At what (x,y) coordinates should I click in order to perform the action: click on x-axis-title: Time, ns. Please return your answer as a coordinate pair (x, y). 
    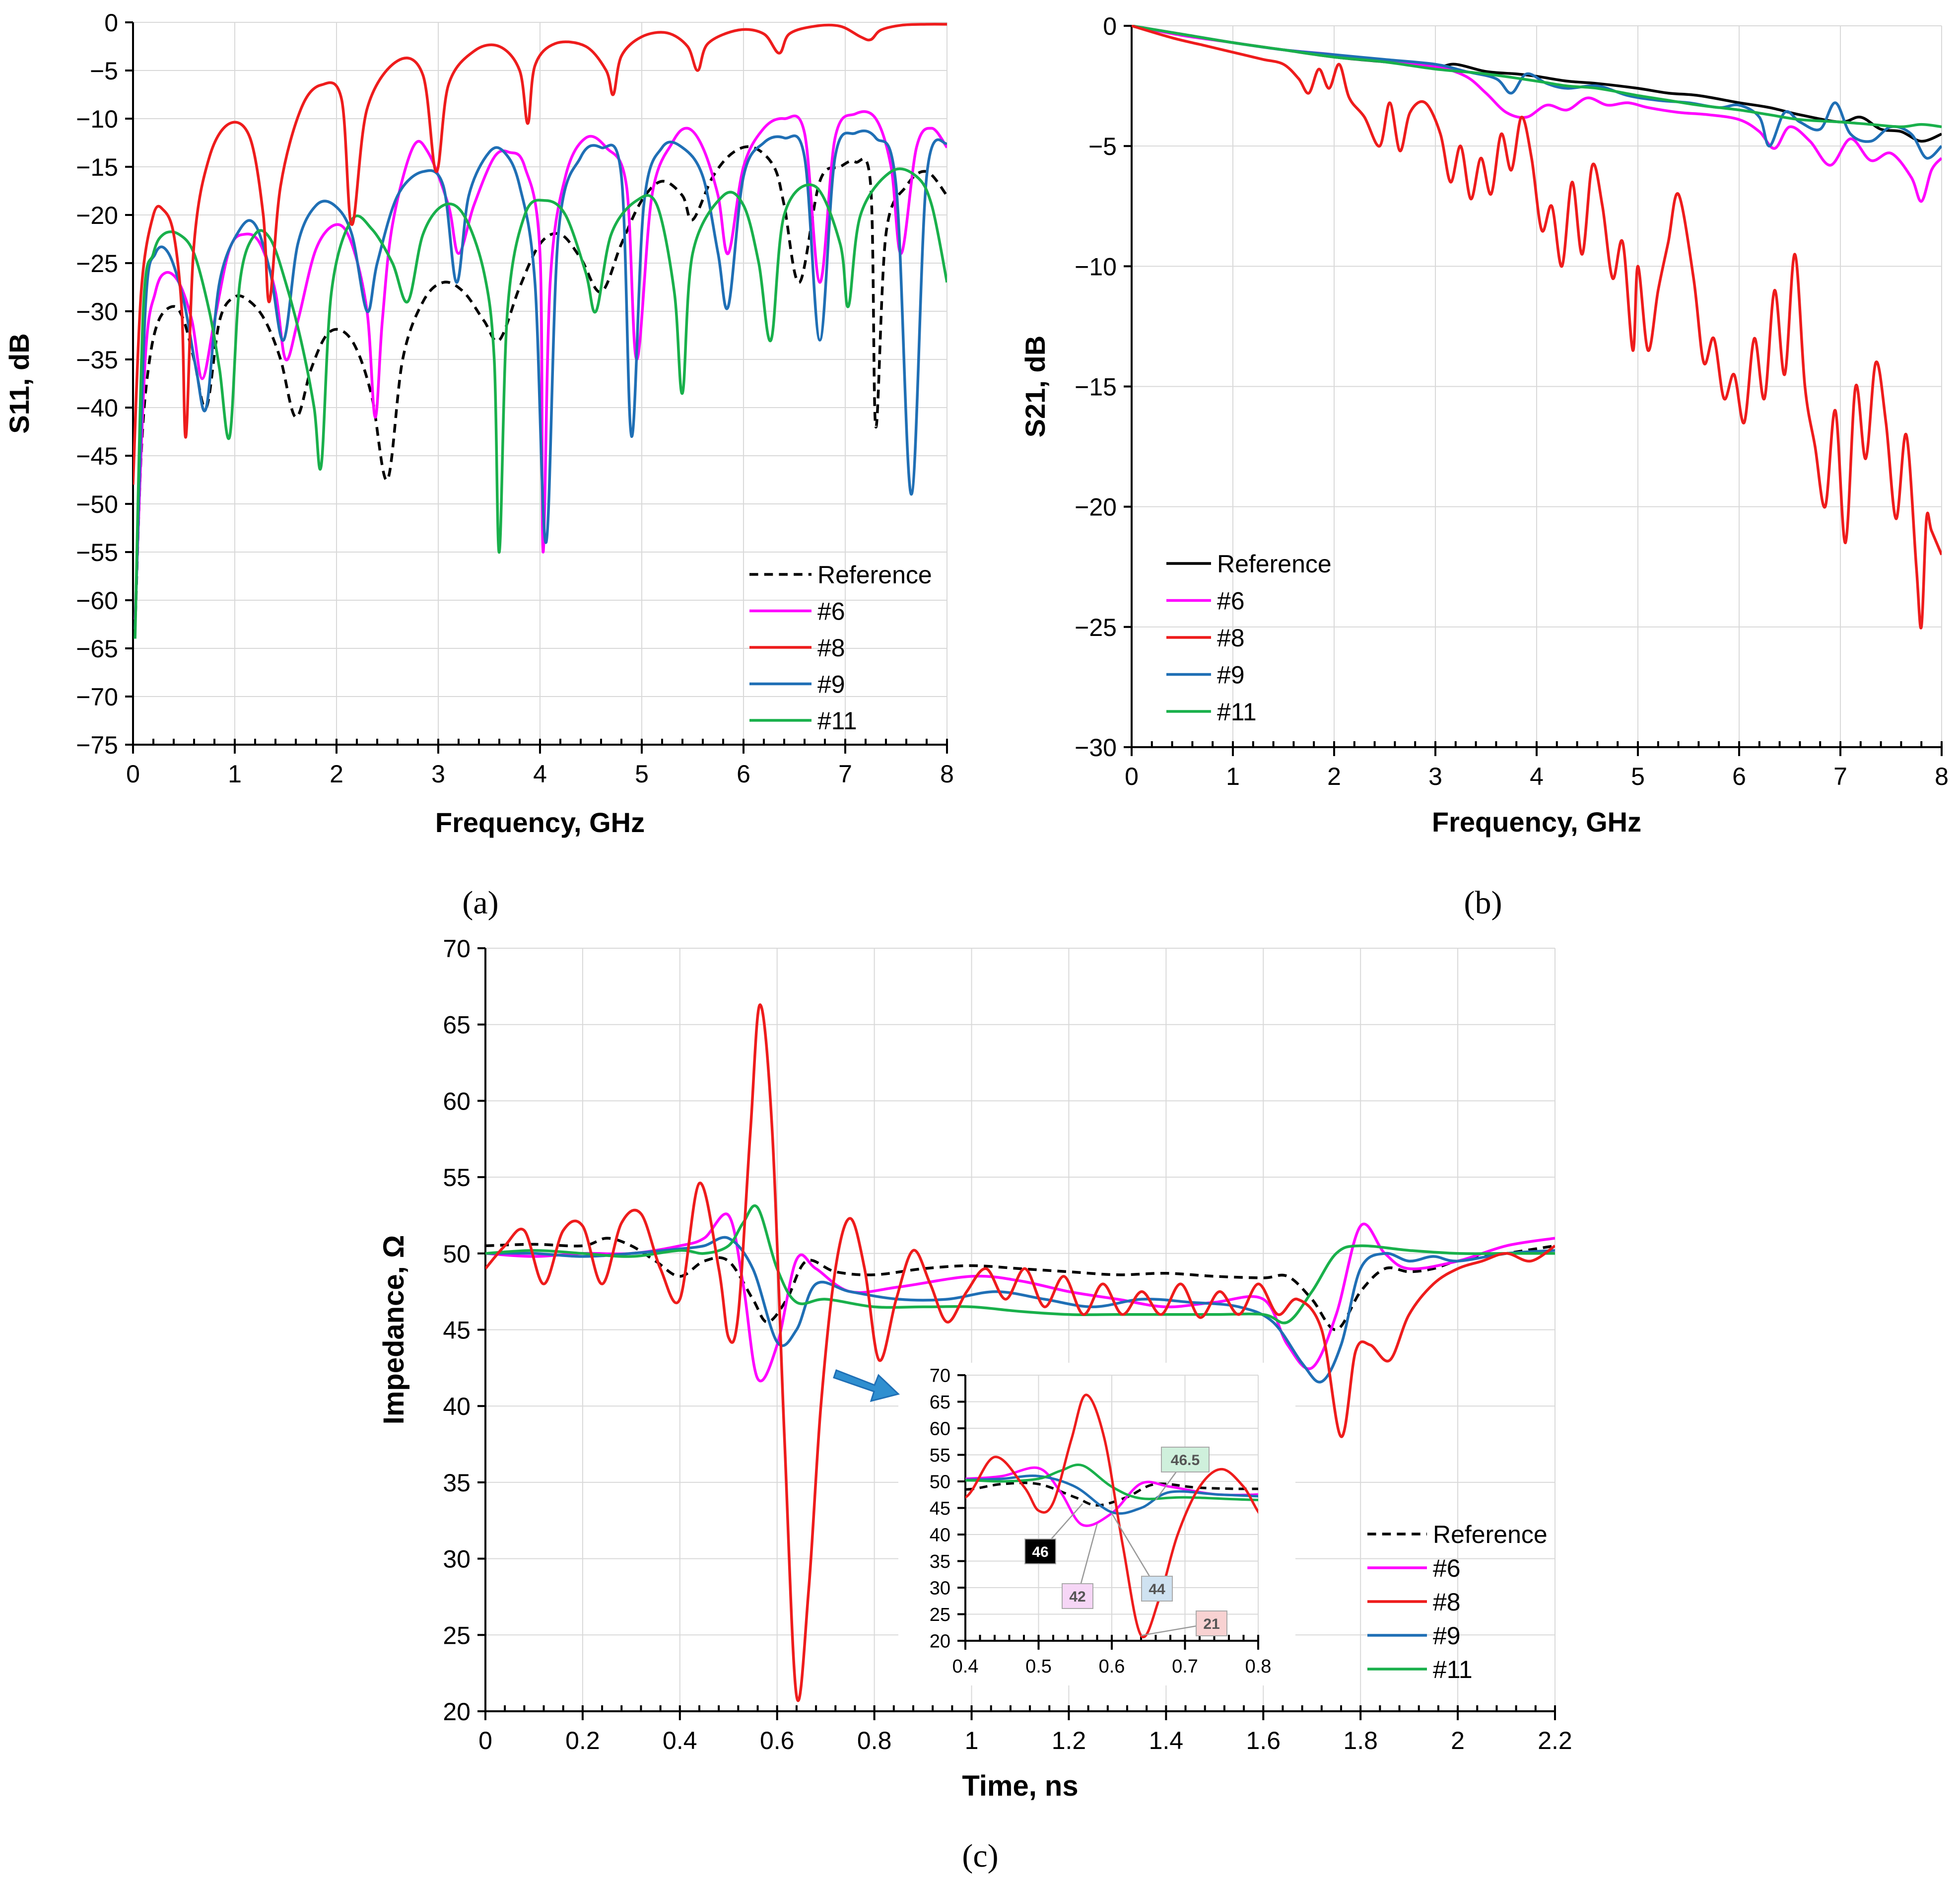
    Looking at the image, I should click on (1020, 1786).